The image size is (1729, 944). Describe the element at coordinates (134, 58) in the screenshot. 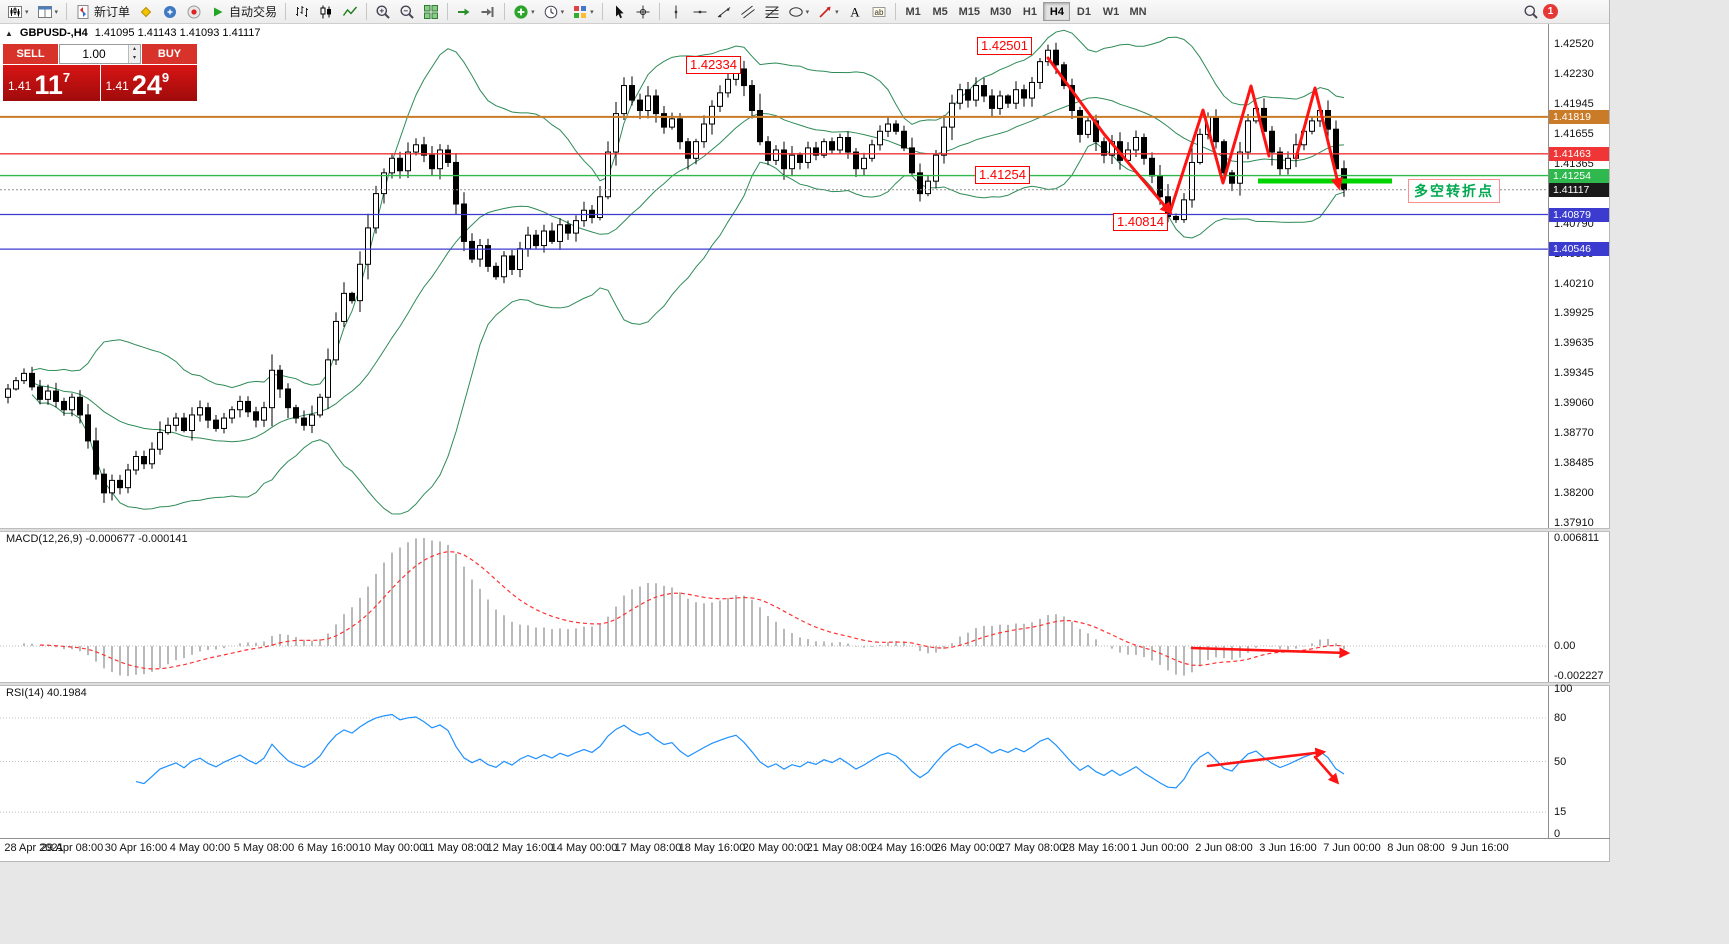

I see `volume-down-button: ▾` at that location.